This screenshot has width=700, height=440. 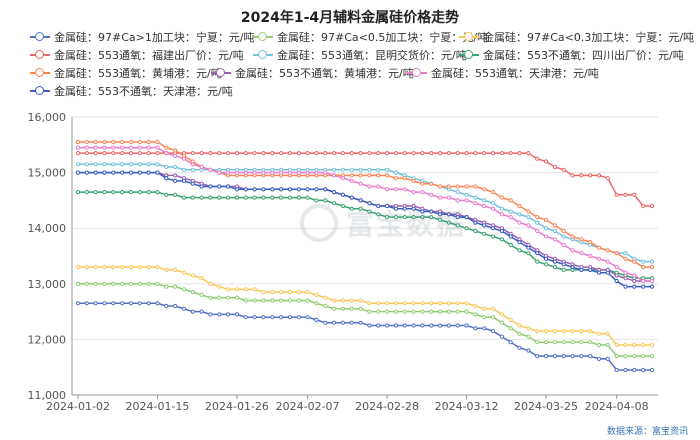 I want to click on legend-item: 金属硅：97#Ca<0.5加工块：宁夏：元/吨, so click(x=370, y=37).